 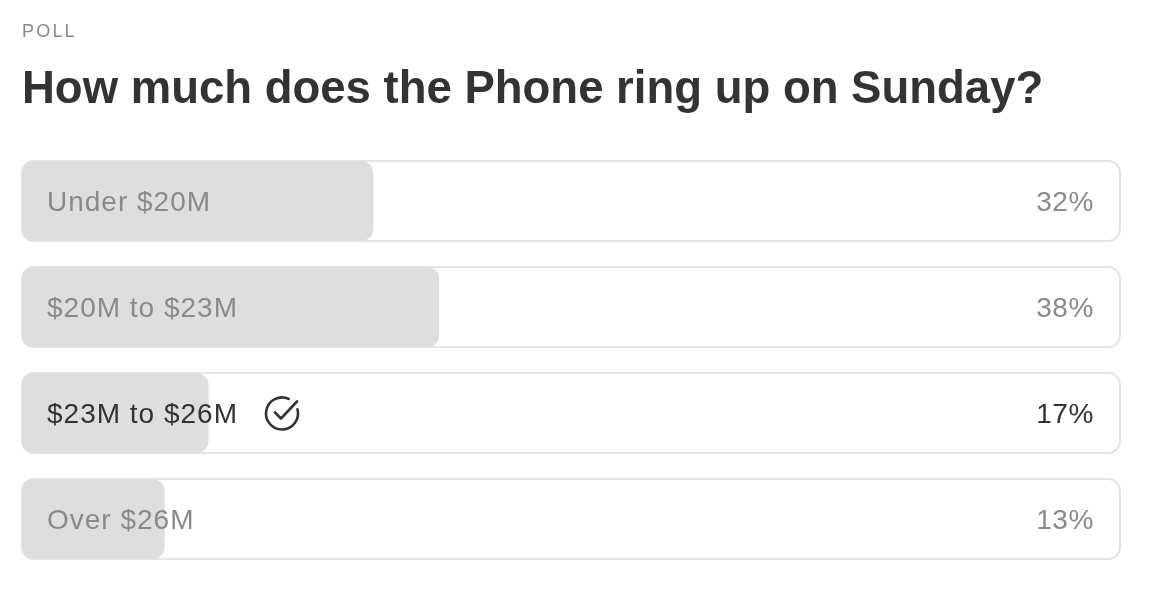 I want to click on y-tick-label: Under $20M, so click(x=129, y=201).